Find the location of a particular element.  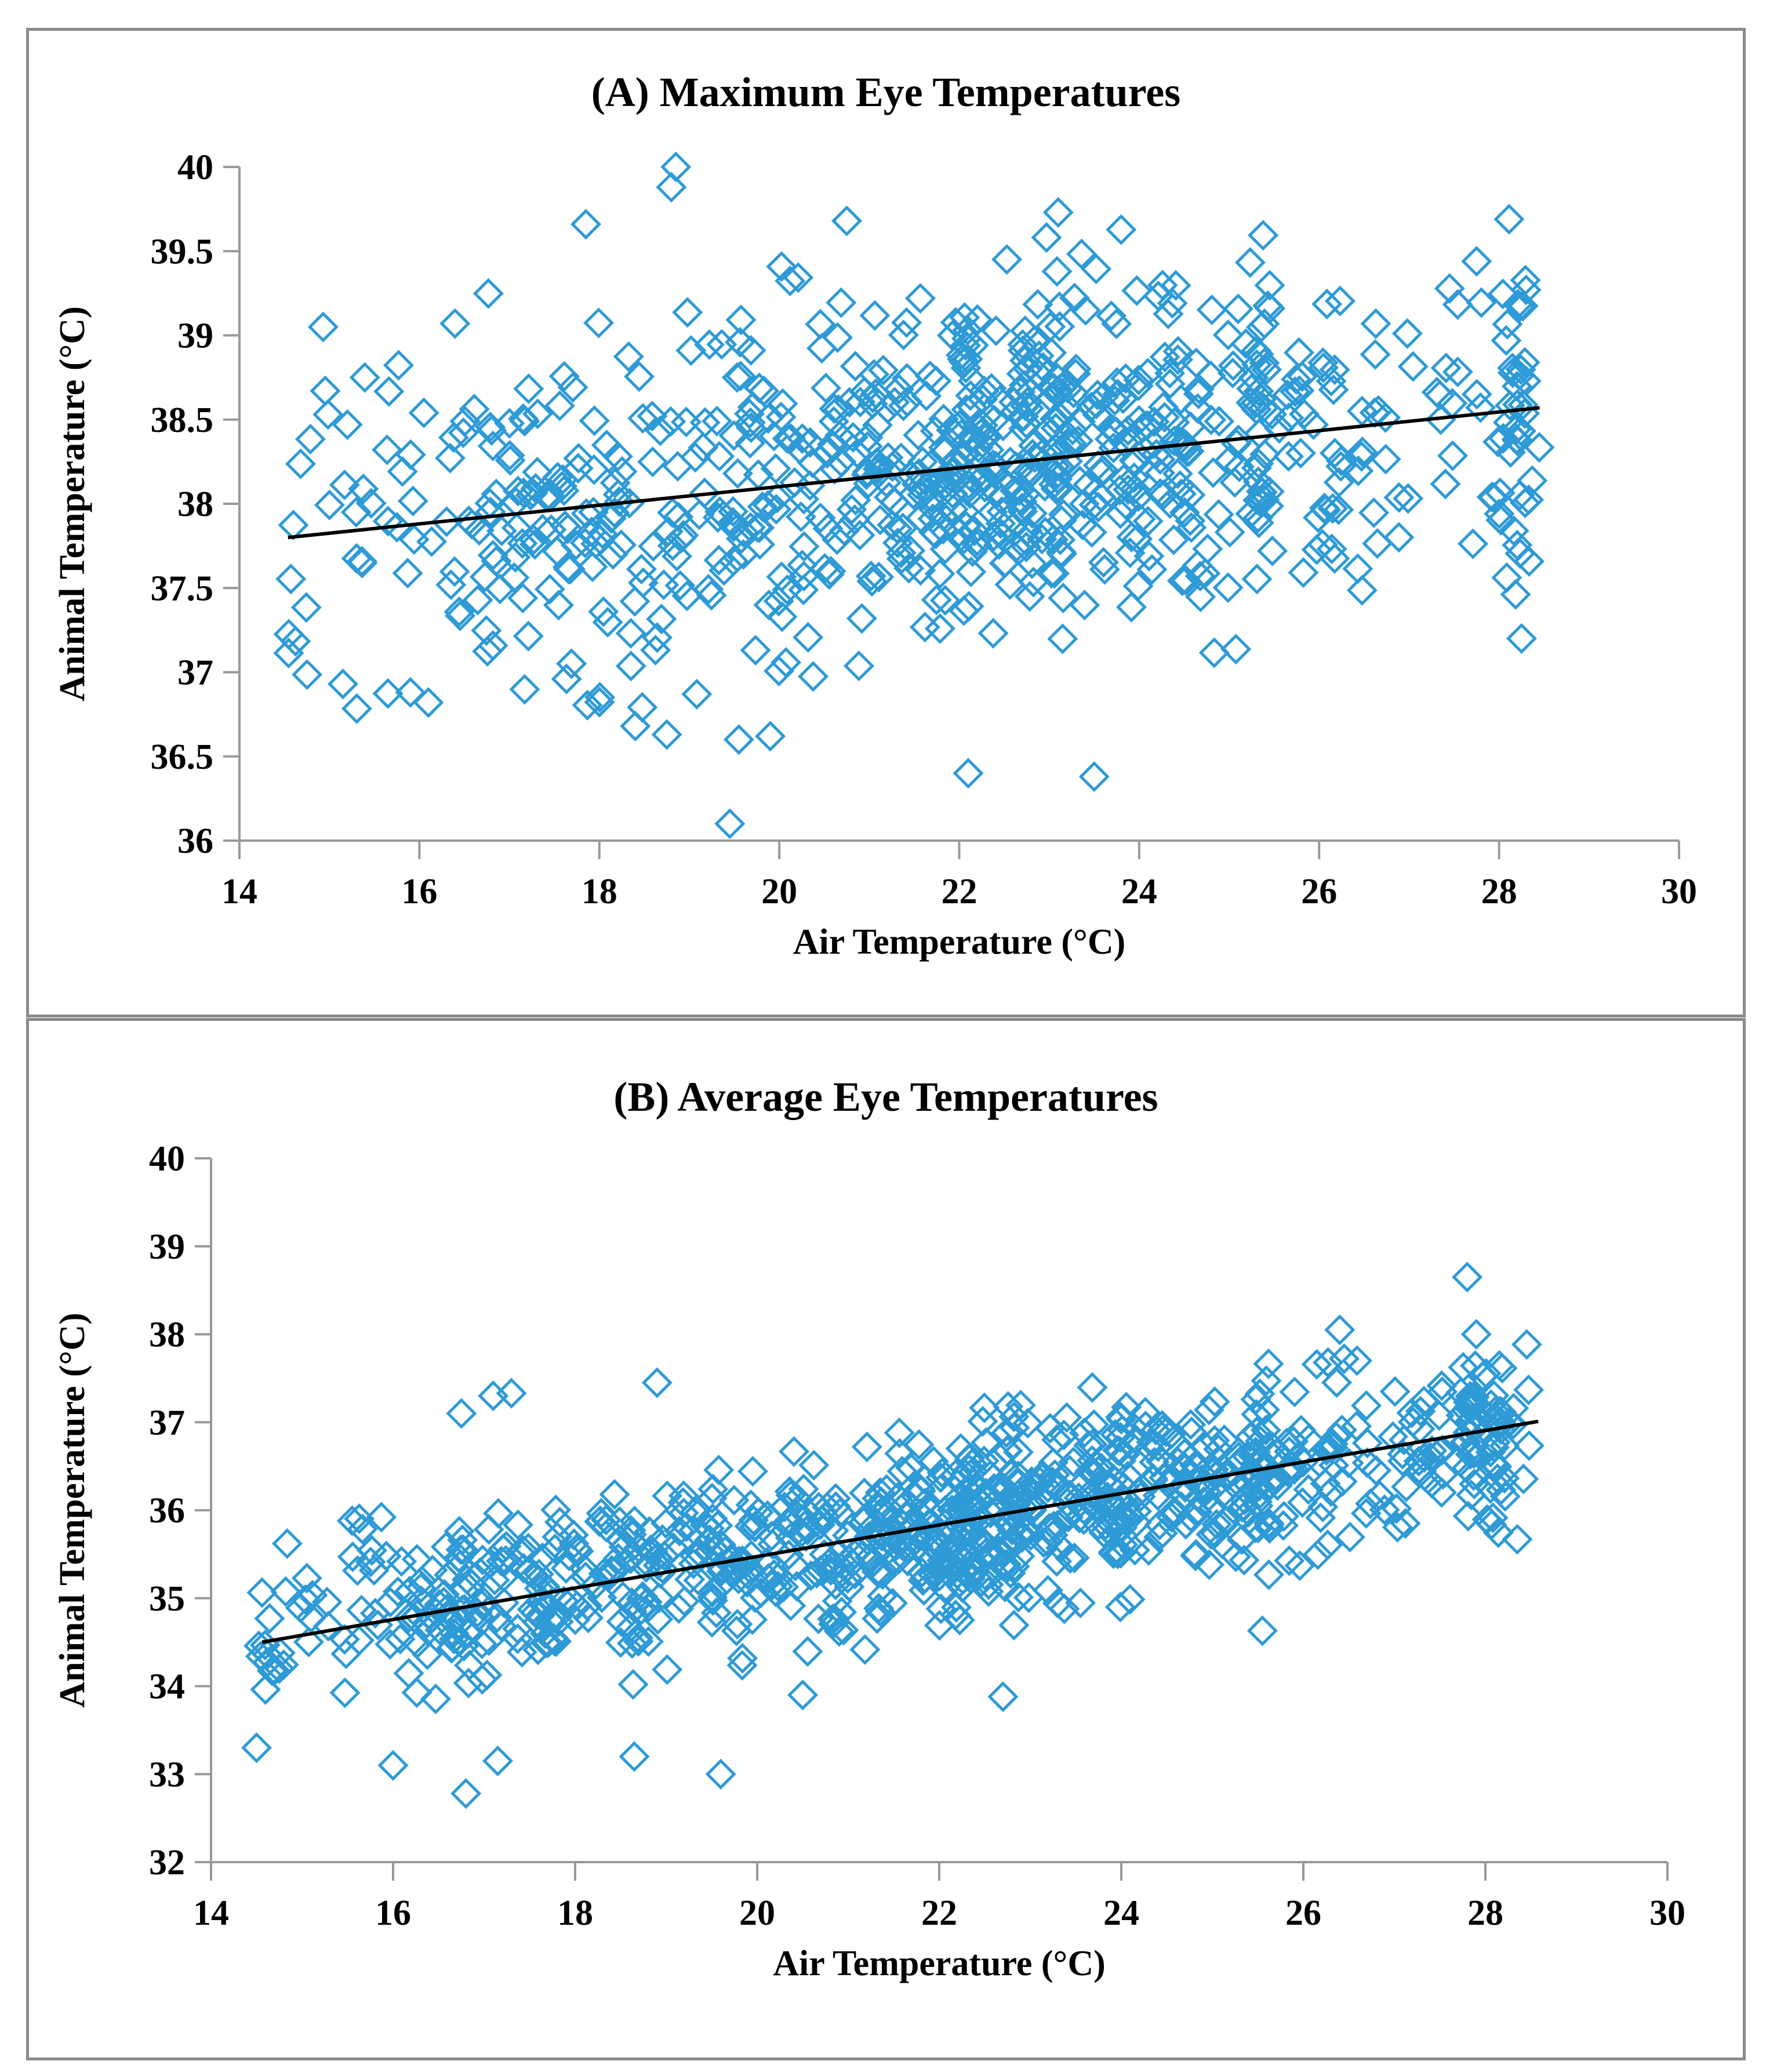

y-tick-label: 39 is located at coordinates (195, 336).